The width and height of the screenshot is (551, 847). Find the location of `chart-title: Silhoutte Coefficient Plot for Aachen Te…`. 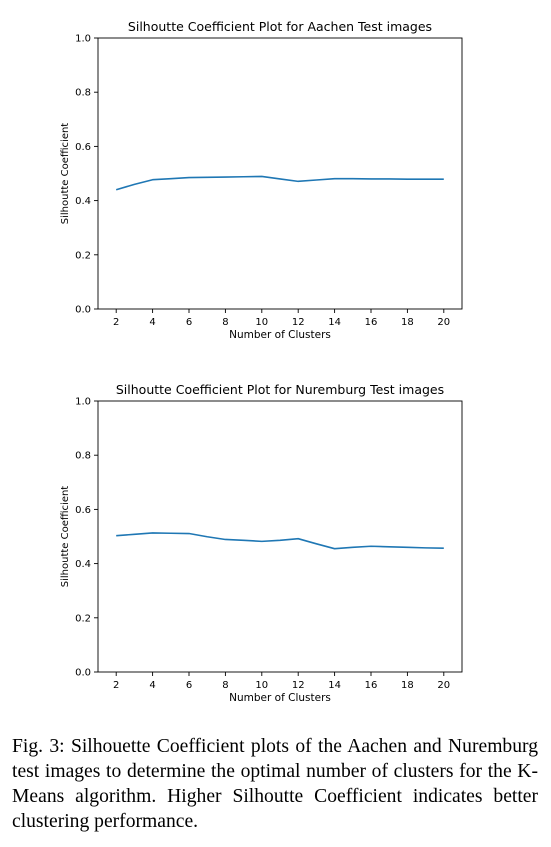

chart-title: Silhoutte Coefficient Plot for Aachen Te… is located at coordinates (280, 26).